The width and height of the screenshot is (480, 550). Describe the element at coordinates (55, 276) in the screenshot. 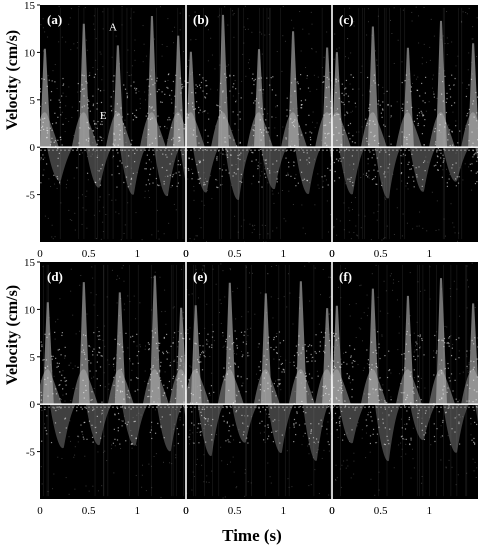

I see `panel-label: (d)` at that location.